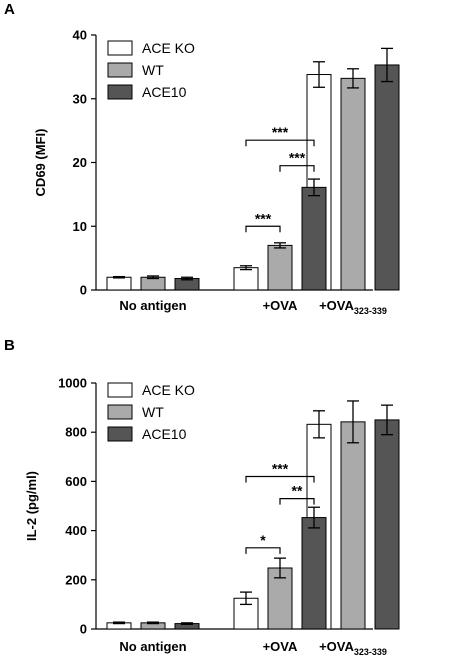  Describe the element at coordinates (9, 9) in the screenshot. I see `panel-a-letter: A` at that location.